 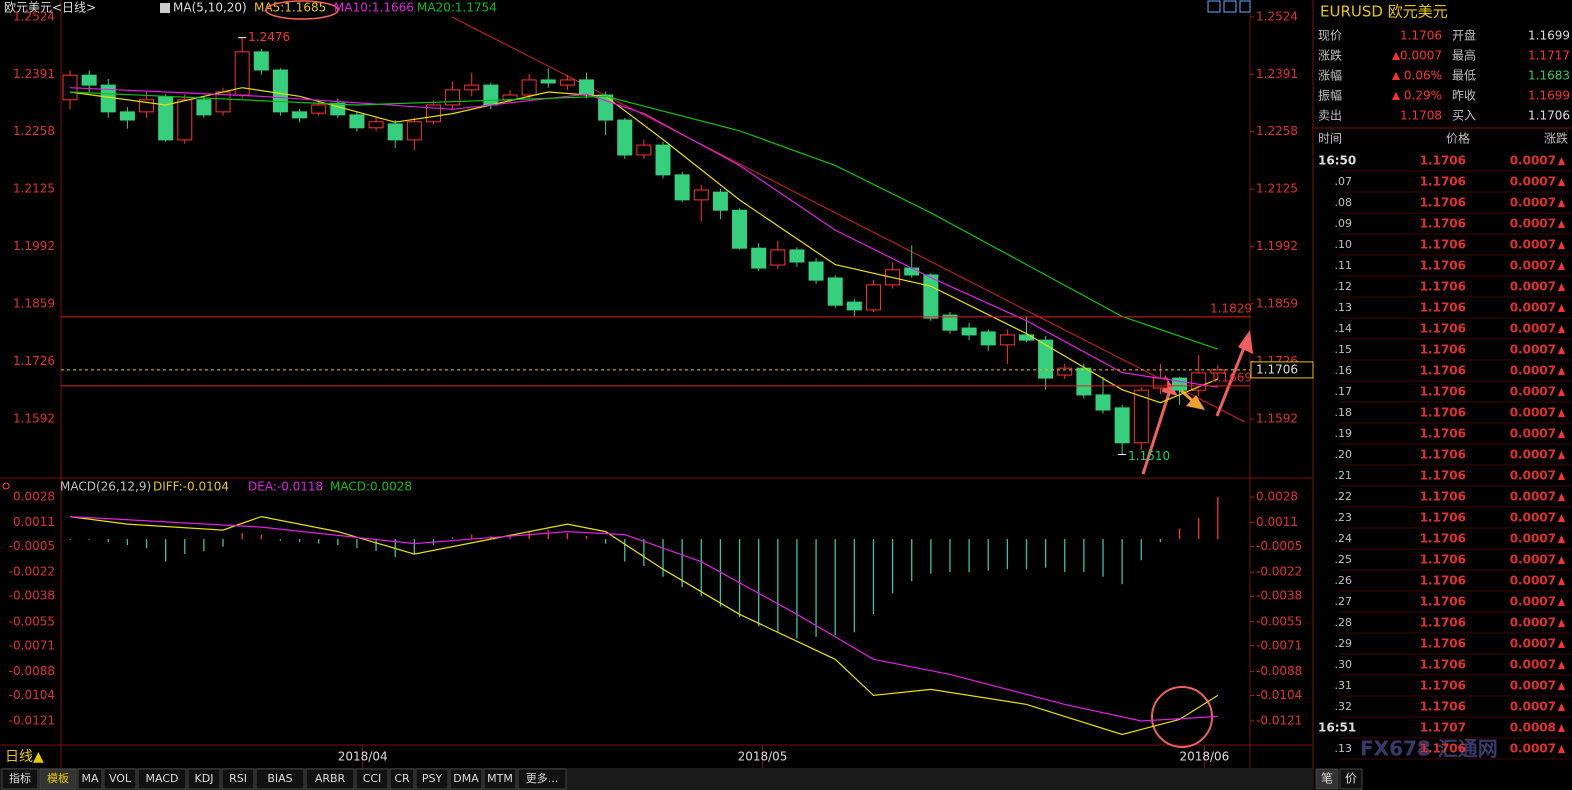 What do you see at coordinates (1344, 748) in the screenshot?
I see `tick-time: .13` at bounding box center [1344, 748].